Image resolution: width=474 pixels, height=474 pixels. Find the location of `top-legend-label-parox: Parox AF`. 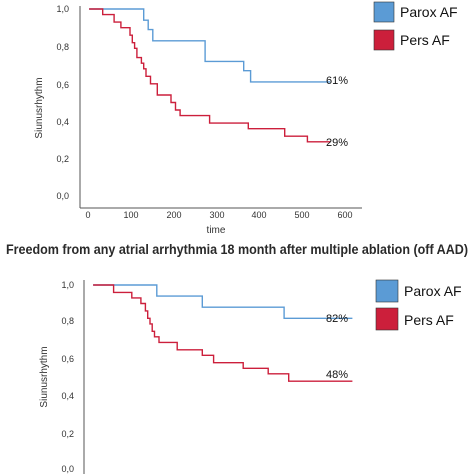

top-legend-label-parox: Parox AF is located at coordinates (429, 12).